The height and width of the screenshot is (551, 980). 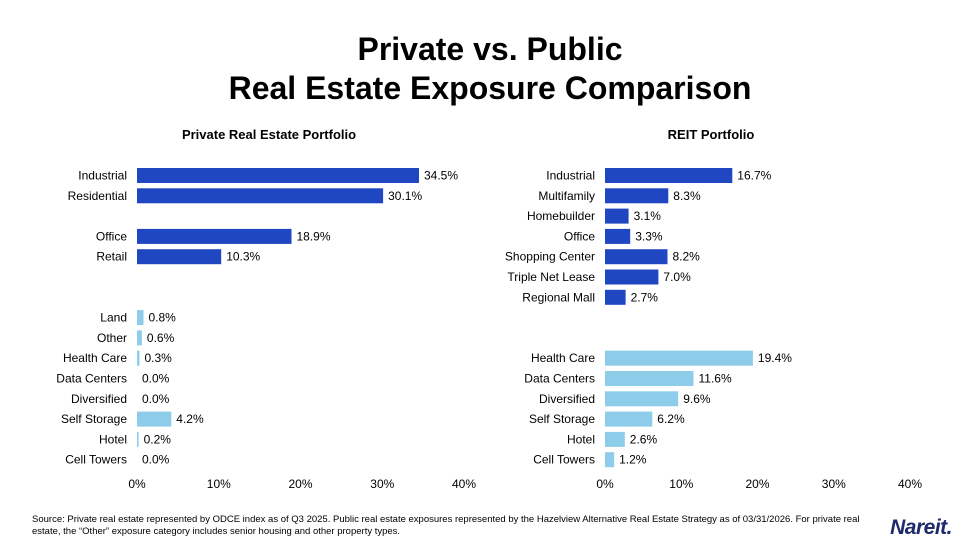 What do you see at coordinates (97, 196) in the screenshot?
I see `private-category-label-residential: Residential` at bounding box center [97, 196].